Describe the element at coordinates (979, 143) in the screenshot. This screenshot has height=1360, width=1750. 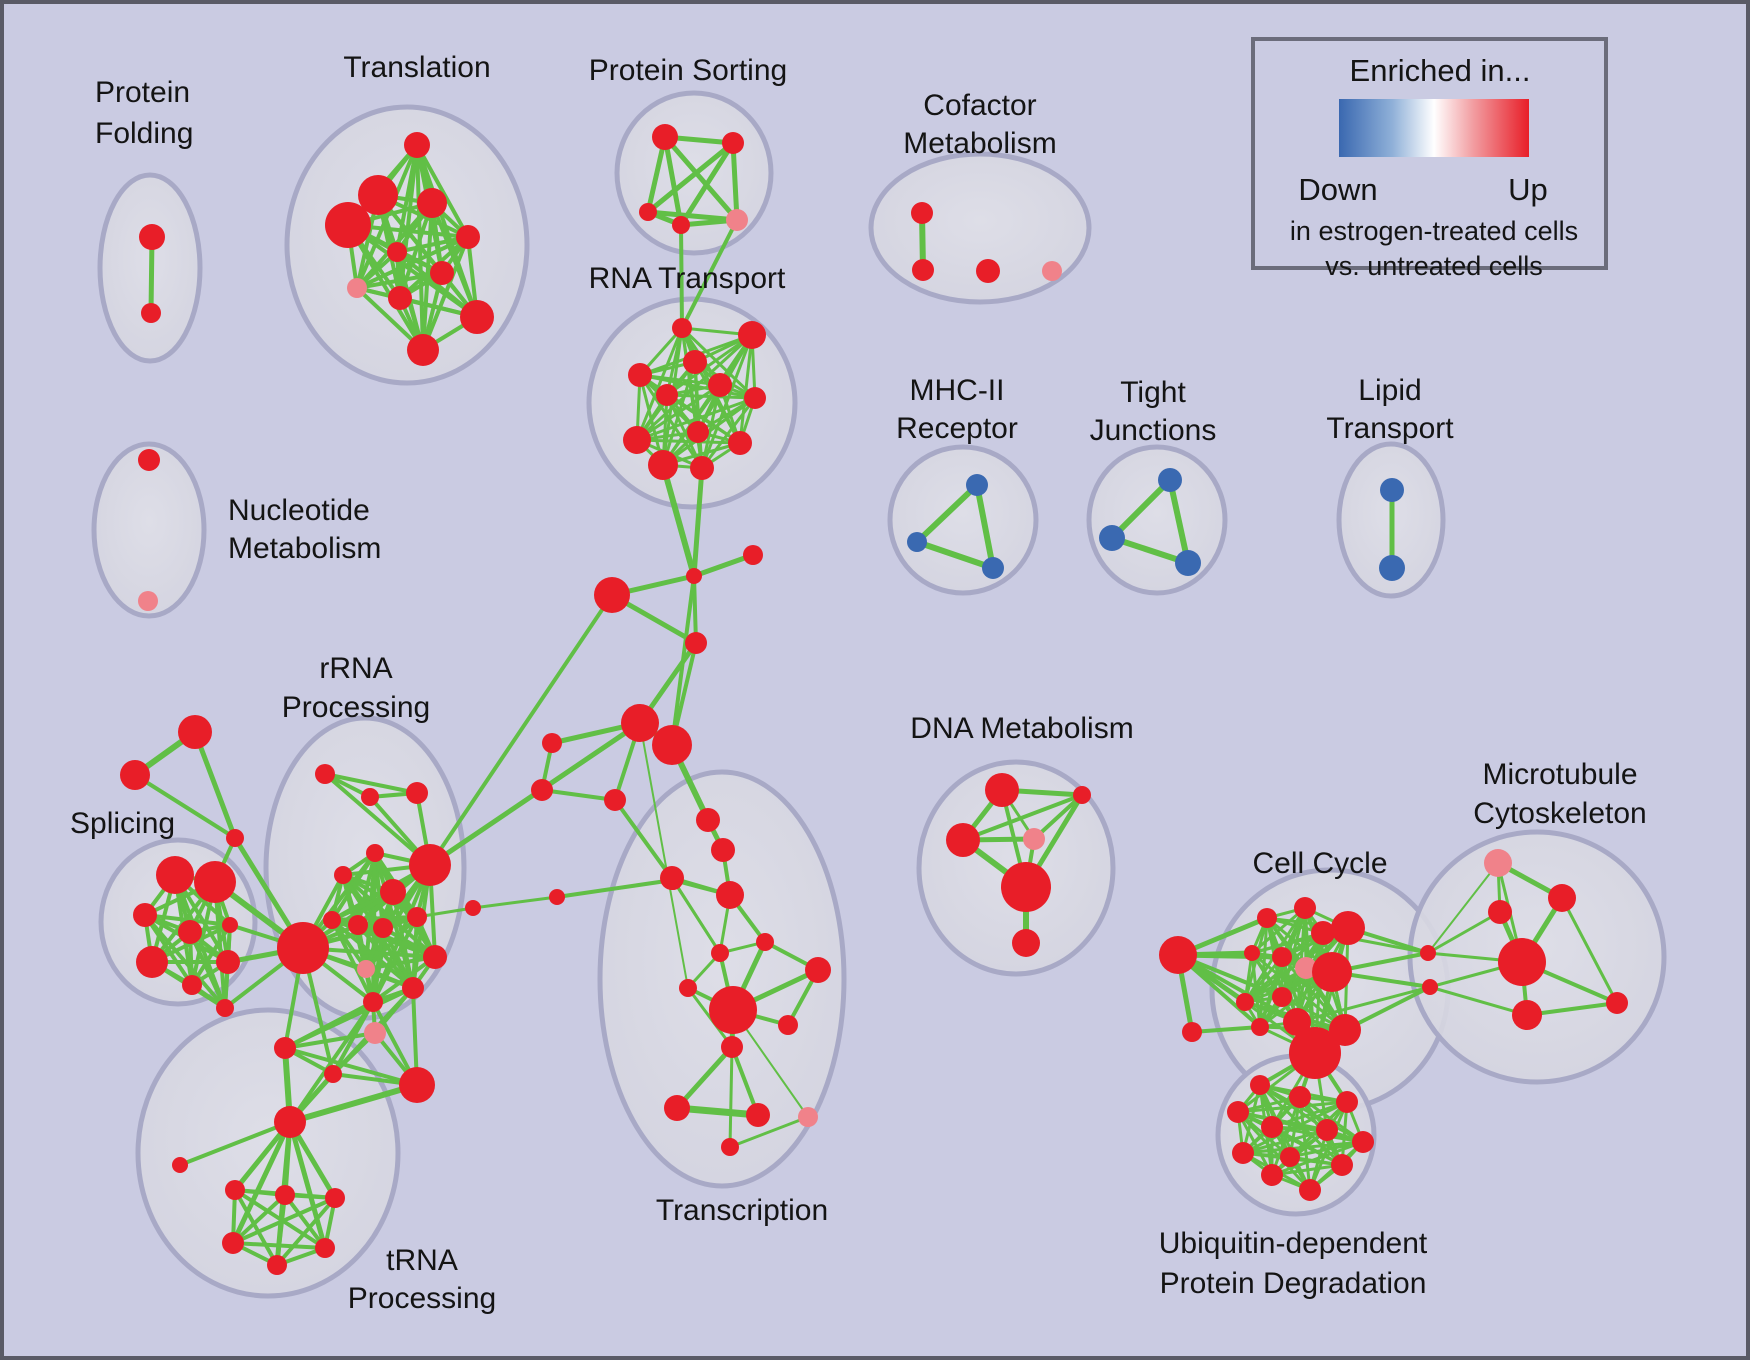
I see `cofactor-metabolism-label: Metabolism` at that location.